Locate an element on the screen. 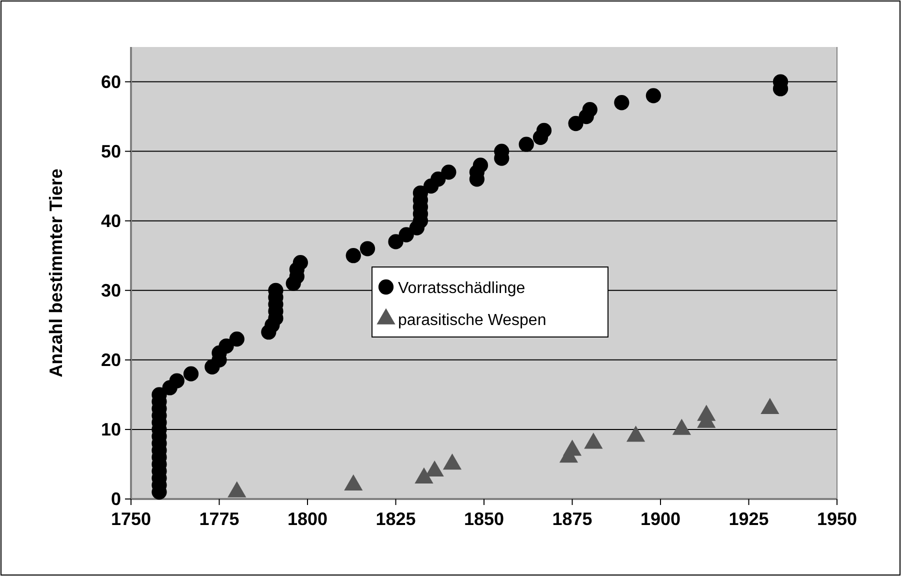 The image size is (901, 576). y-tick-label: 60 is located at coordinates (110, 82).